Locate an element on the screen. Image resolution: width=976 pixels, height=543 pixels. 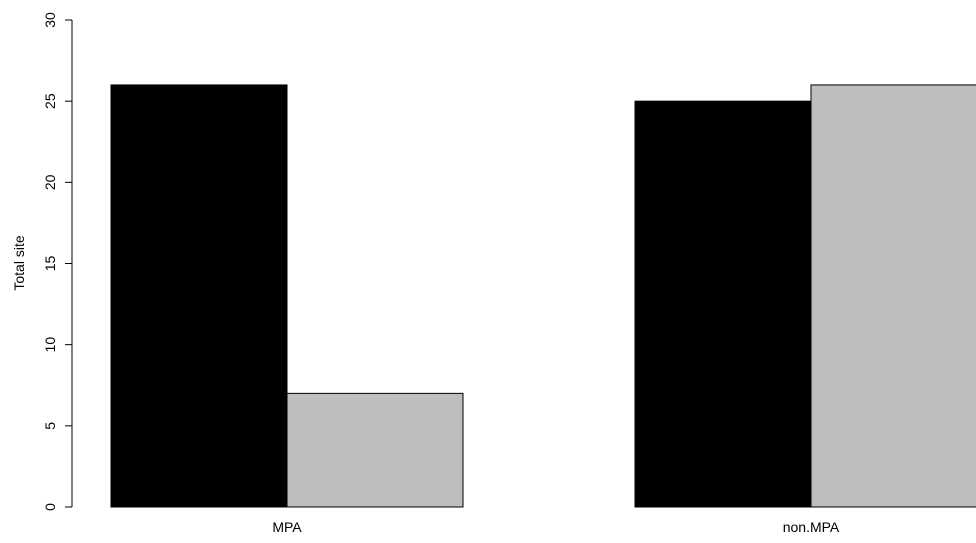
x-axis-labels: MPA non.MPA is located at coordinates (556, 527).